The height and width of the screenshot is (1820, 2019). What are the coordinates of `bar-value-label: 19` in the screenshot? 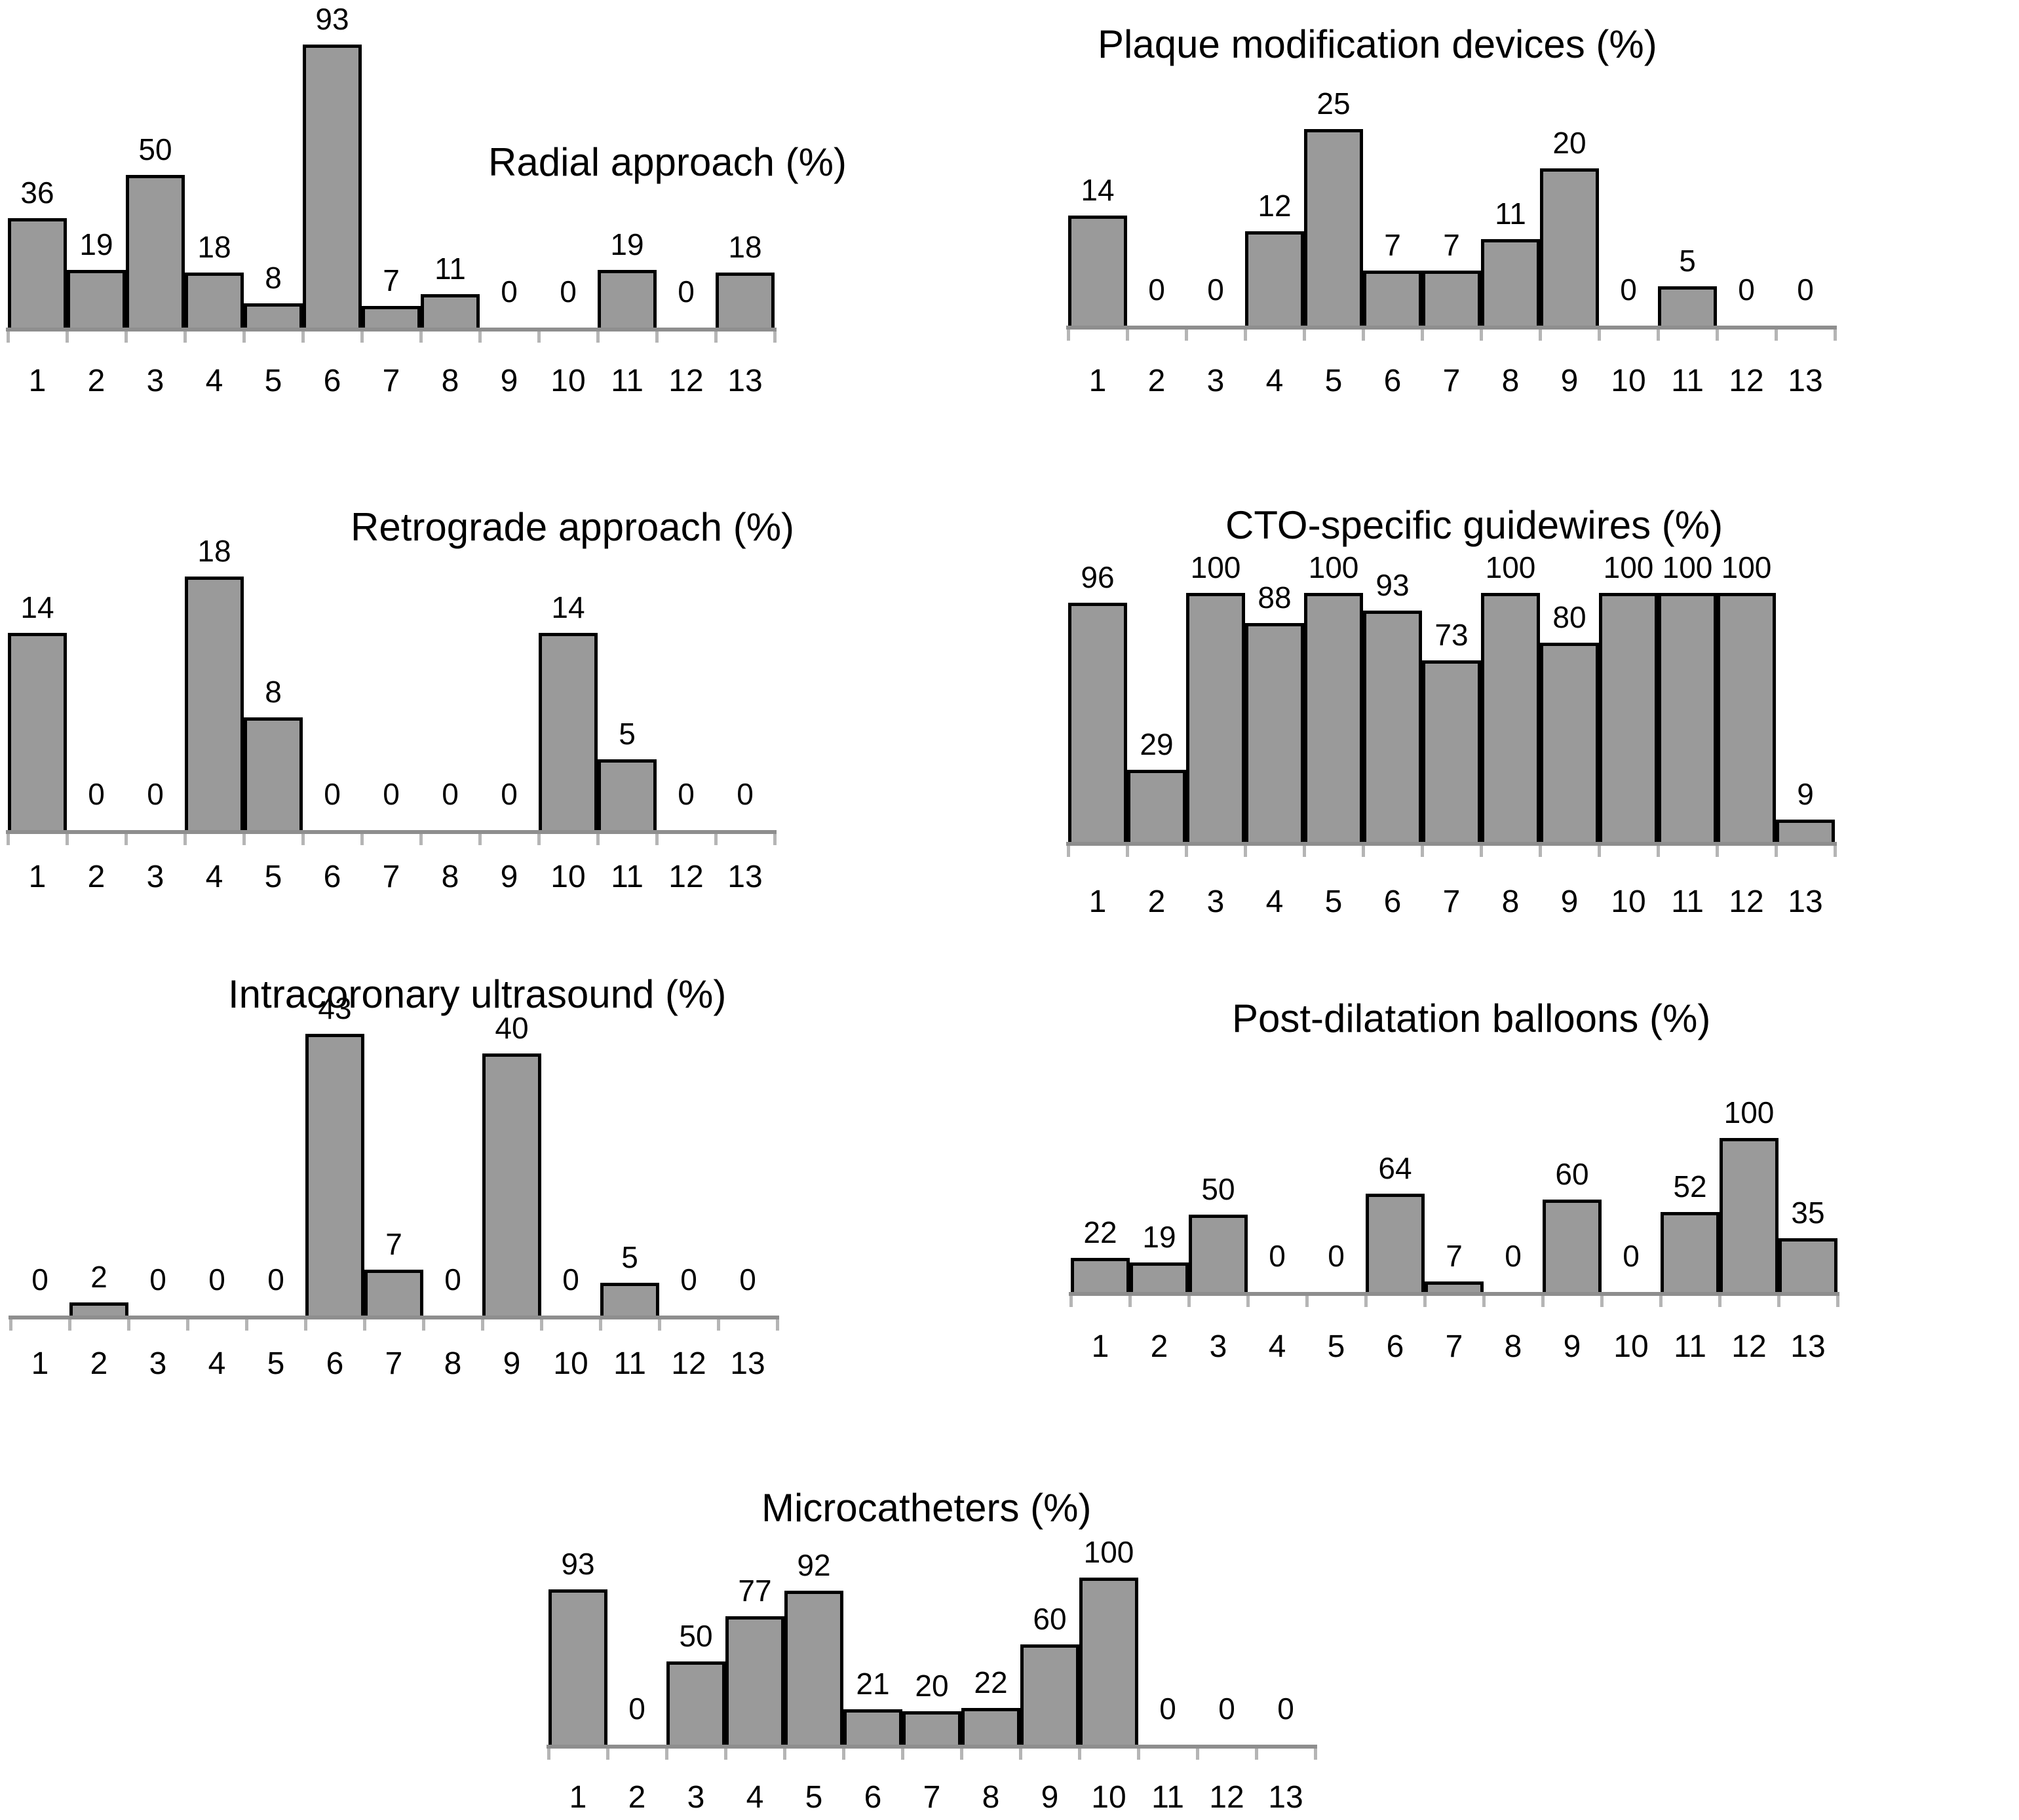 It's located at (627, 244).